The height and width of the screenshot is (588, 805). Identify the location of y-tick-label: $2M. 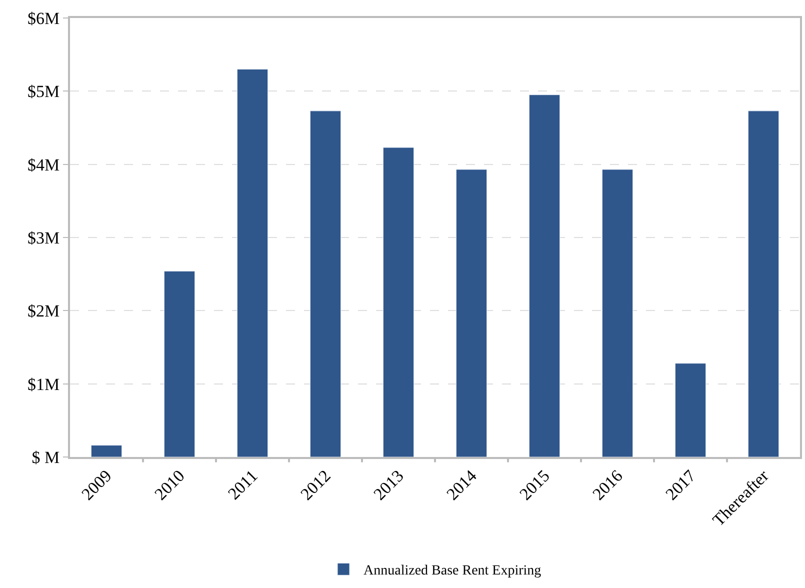
(43, 311).